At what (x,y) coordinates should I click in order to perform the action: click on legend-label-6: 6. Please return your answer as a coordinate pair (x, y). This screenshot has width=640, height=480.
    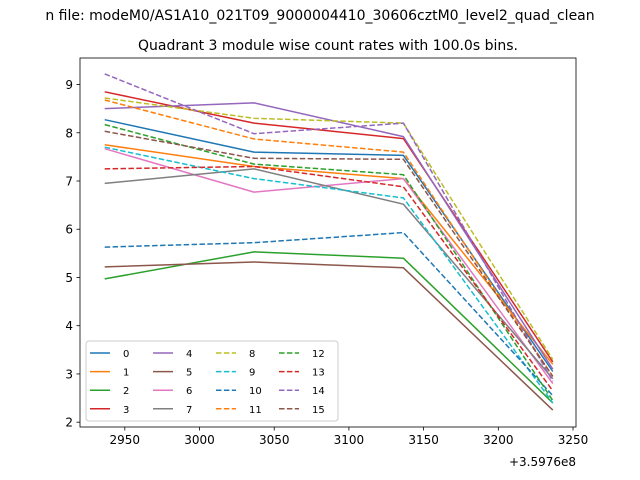
    Looking at the image, I should click on (189, 391).